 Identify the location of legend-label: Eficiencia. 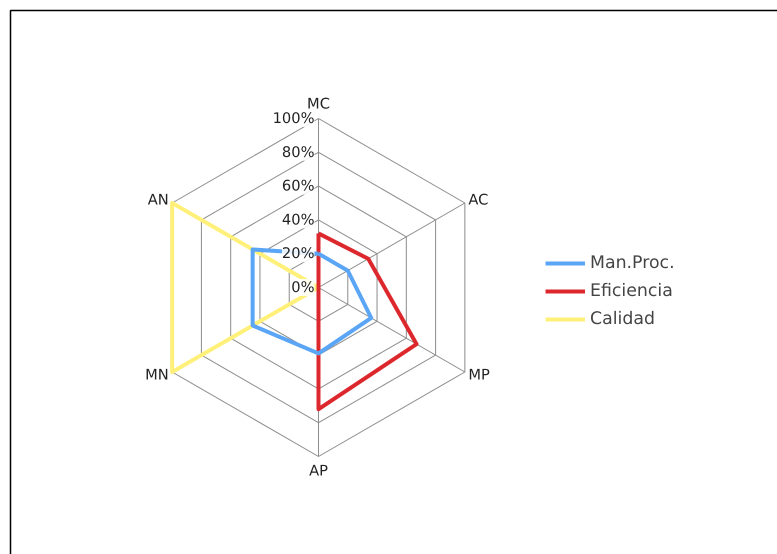
(631, 291).